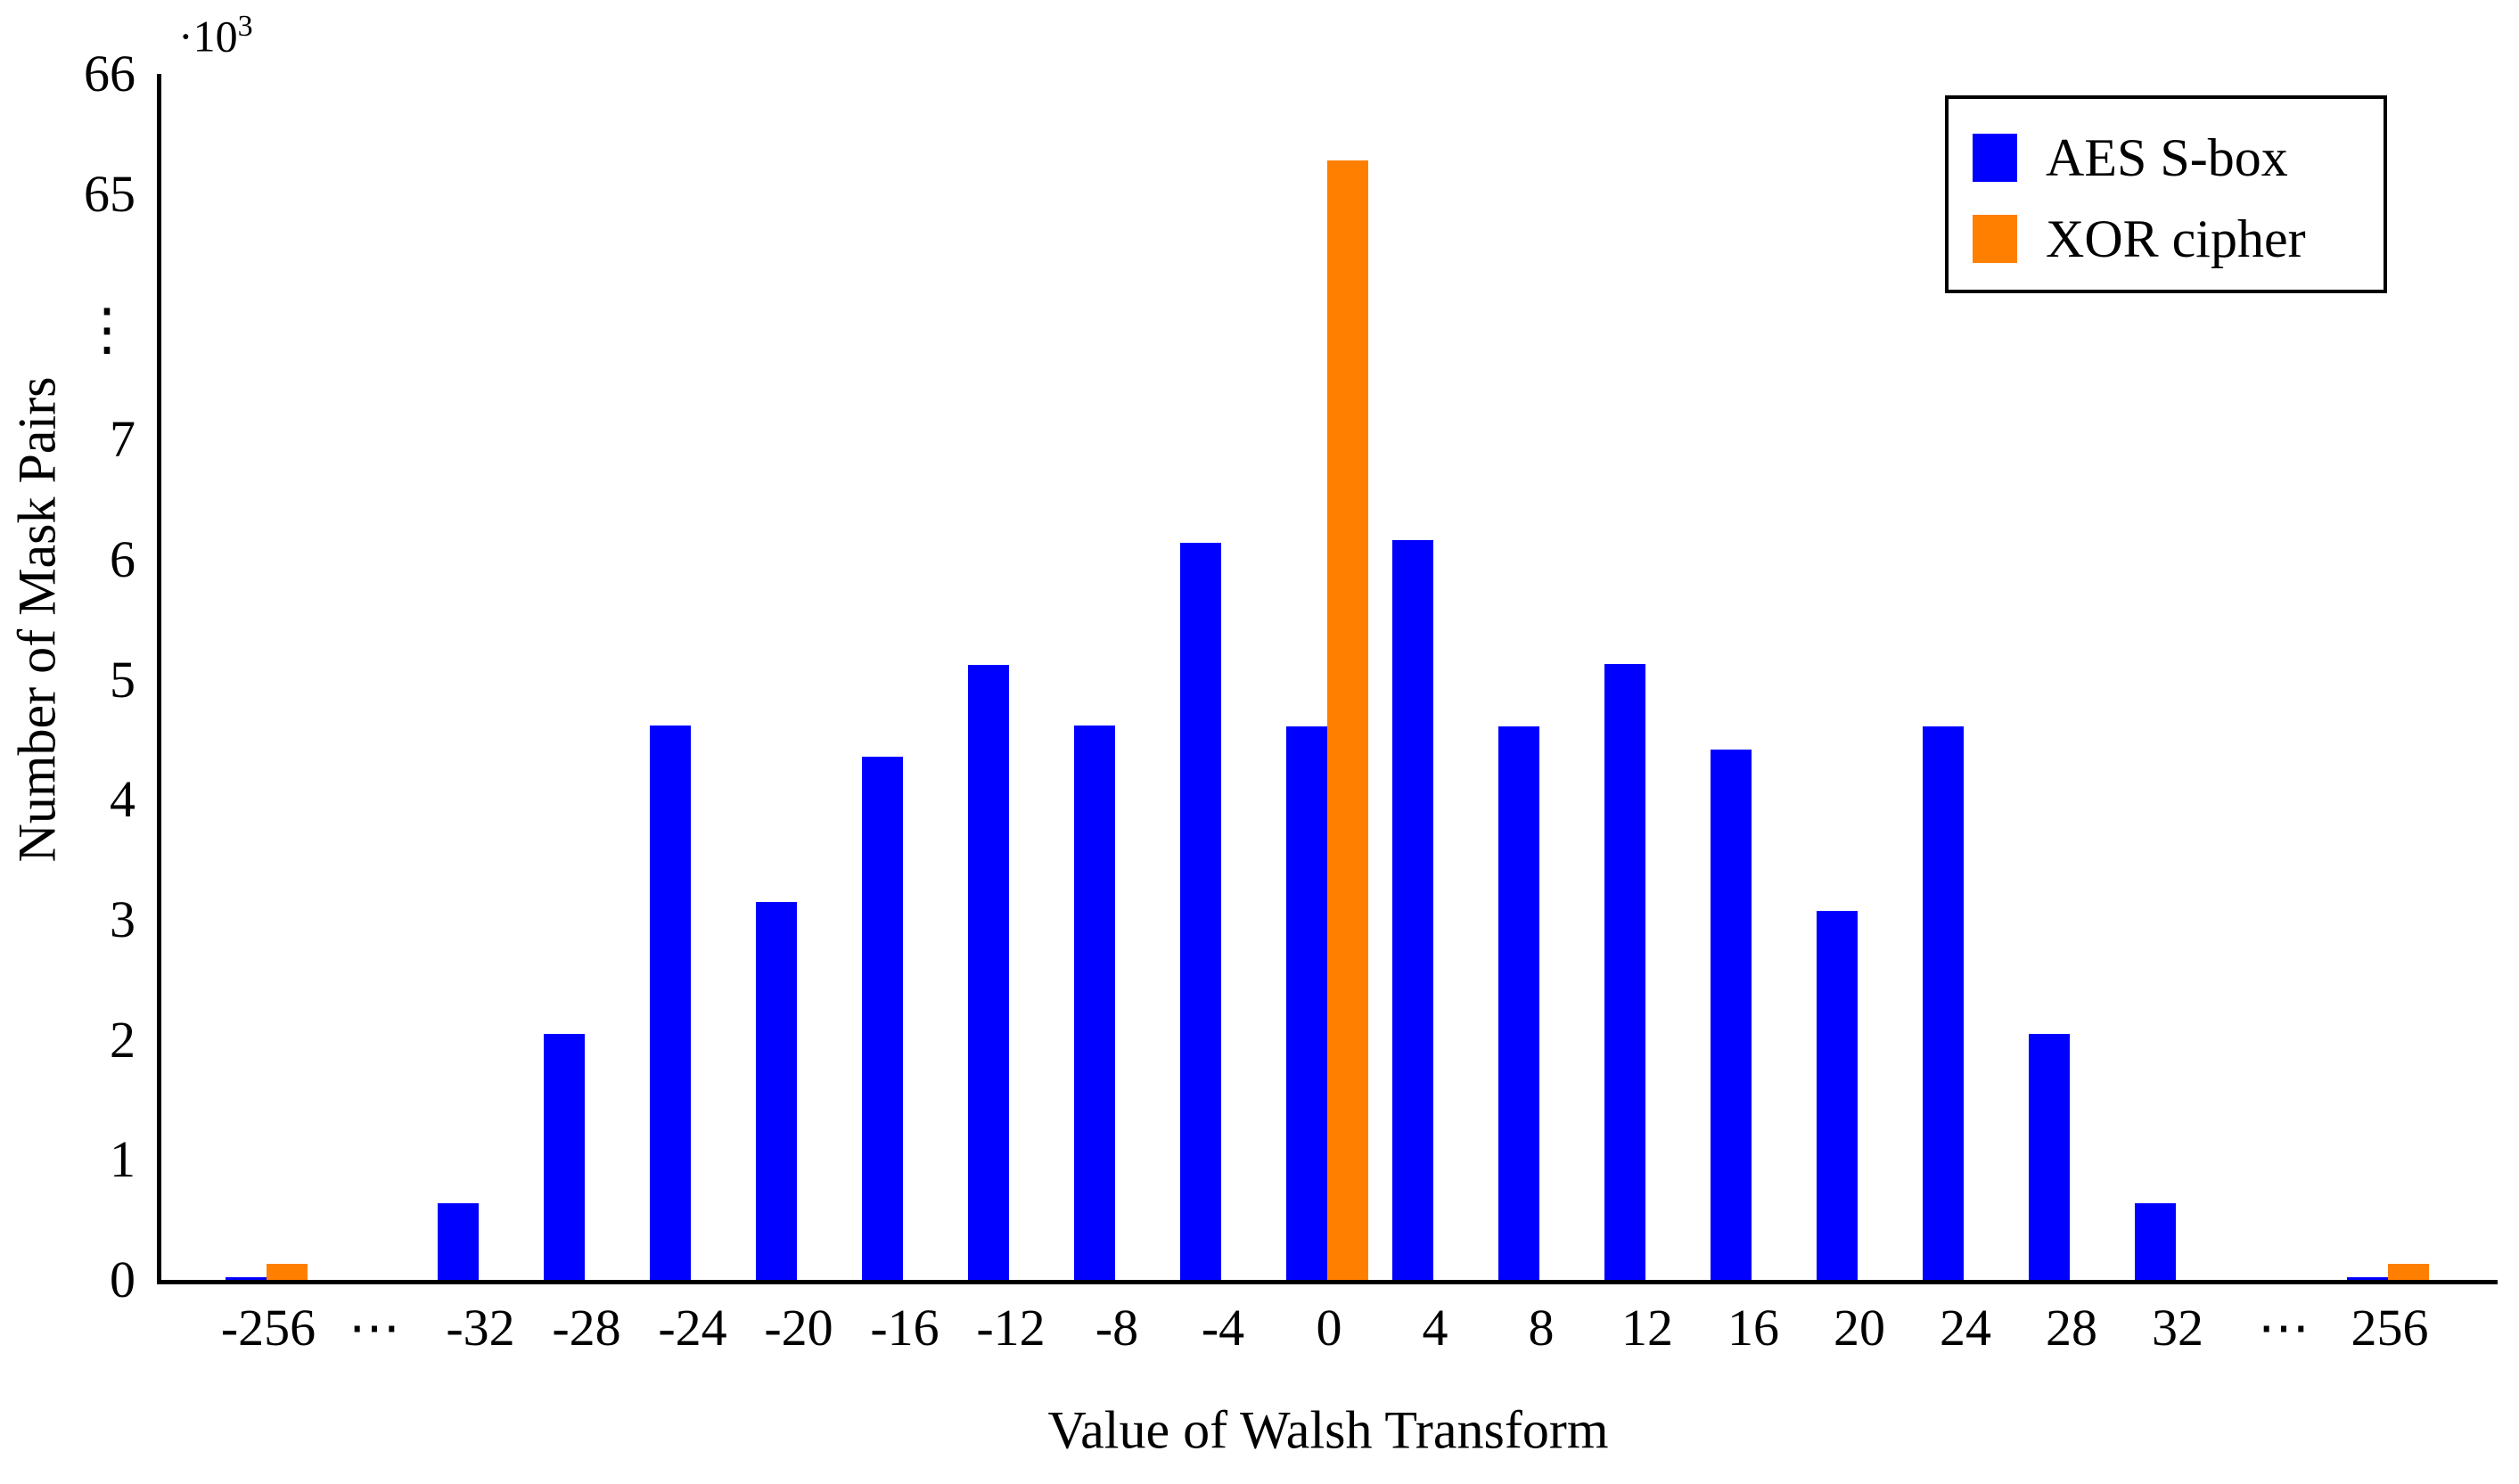 The width and height of the screenshot is (2519, 1484). I want to click on x-tick-label--16: -16, so click(904, 1328).